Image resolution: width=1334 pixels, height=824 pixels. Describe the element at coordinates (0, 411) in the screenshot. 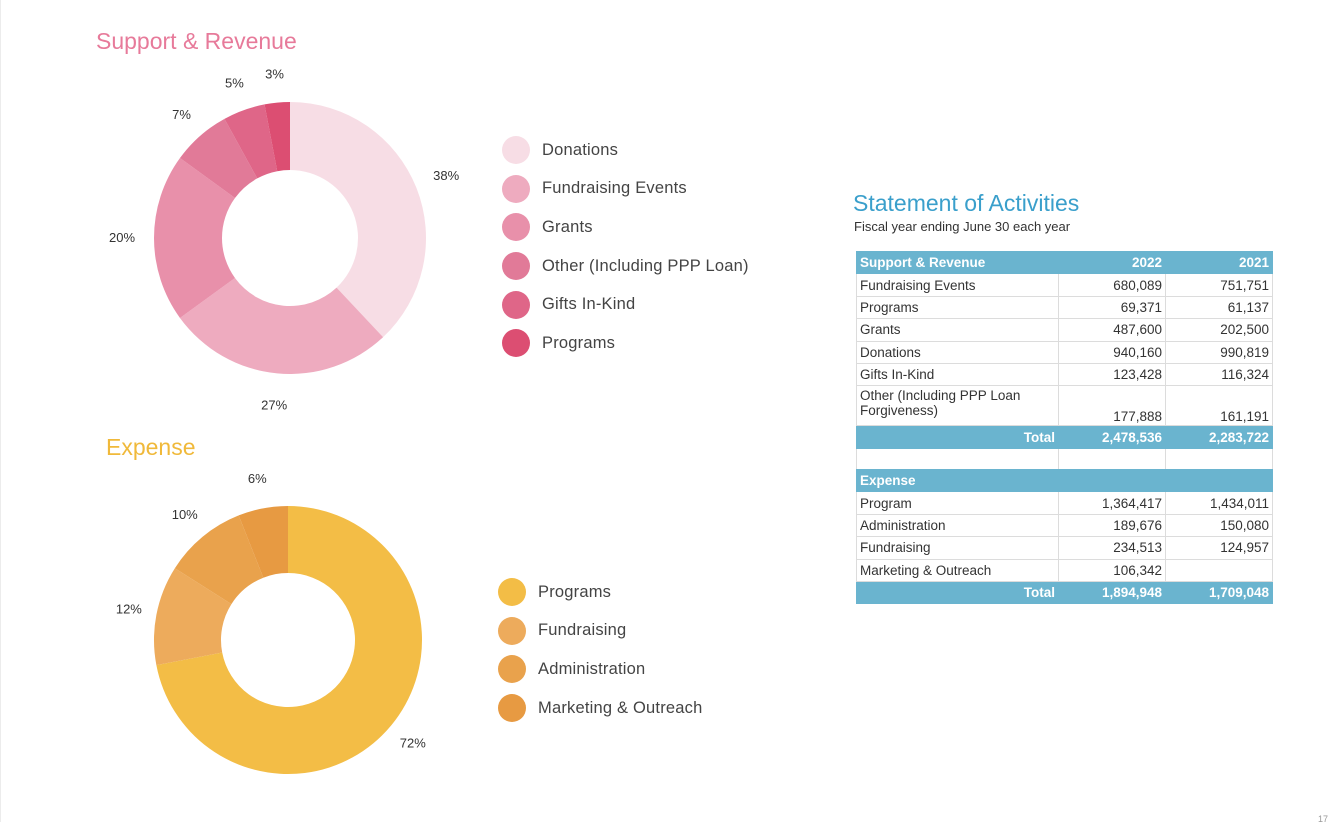

I see `page-edge` at that location.